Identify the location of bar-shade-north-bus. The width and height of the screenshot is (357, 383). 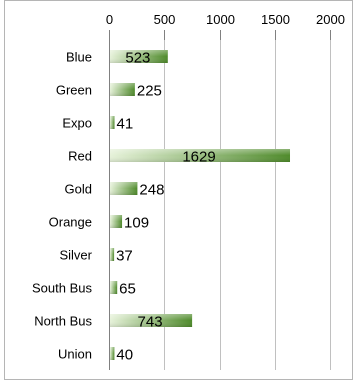
(151, 320).